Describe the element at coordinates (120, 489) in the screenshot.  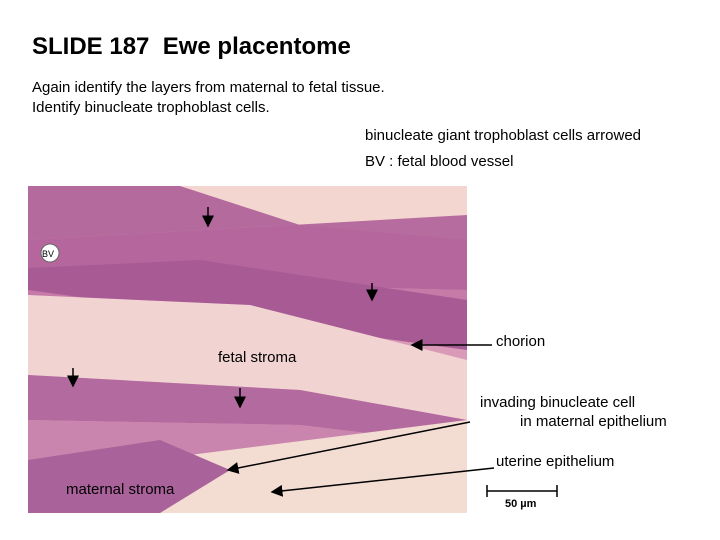
I see `image-label: maternal stroma` at that location.